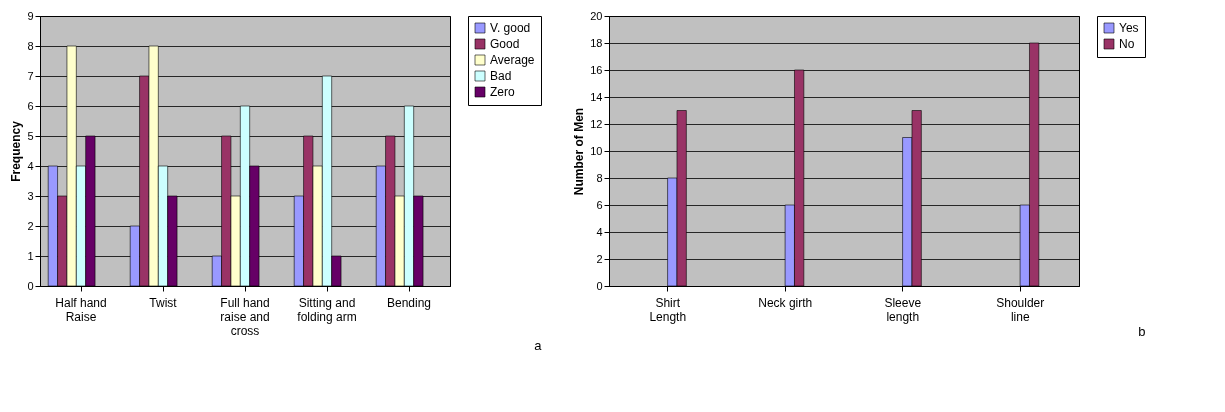 The image size is (1225, 412). I want to click on legend-label: Yes, so click(1129, 28).